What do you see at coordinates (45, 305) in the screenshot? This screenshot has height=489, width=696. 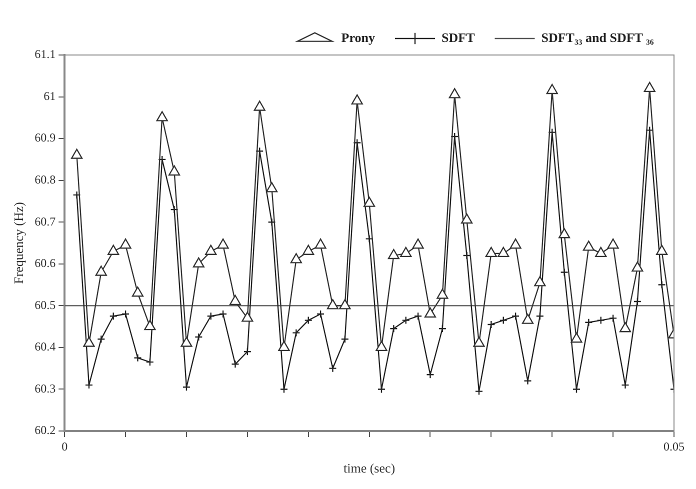 I see `y-tick-label: 60.5` at bounding box center [45, 305].